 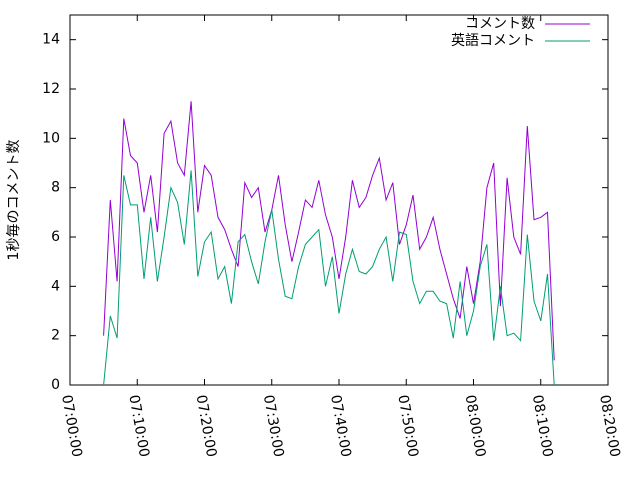 I want to click on x-tick-label: 07:40:00, so click(x=340, y=426).